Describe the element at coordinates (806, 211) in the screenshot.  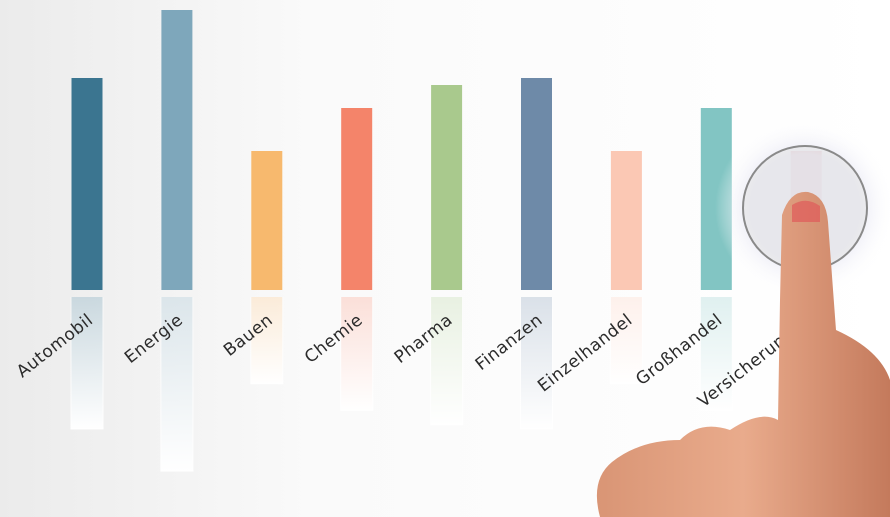
I see `fingertip-light` at that location.